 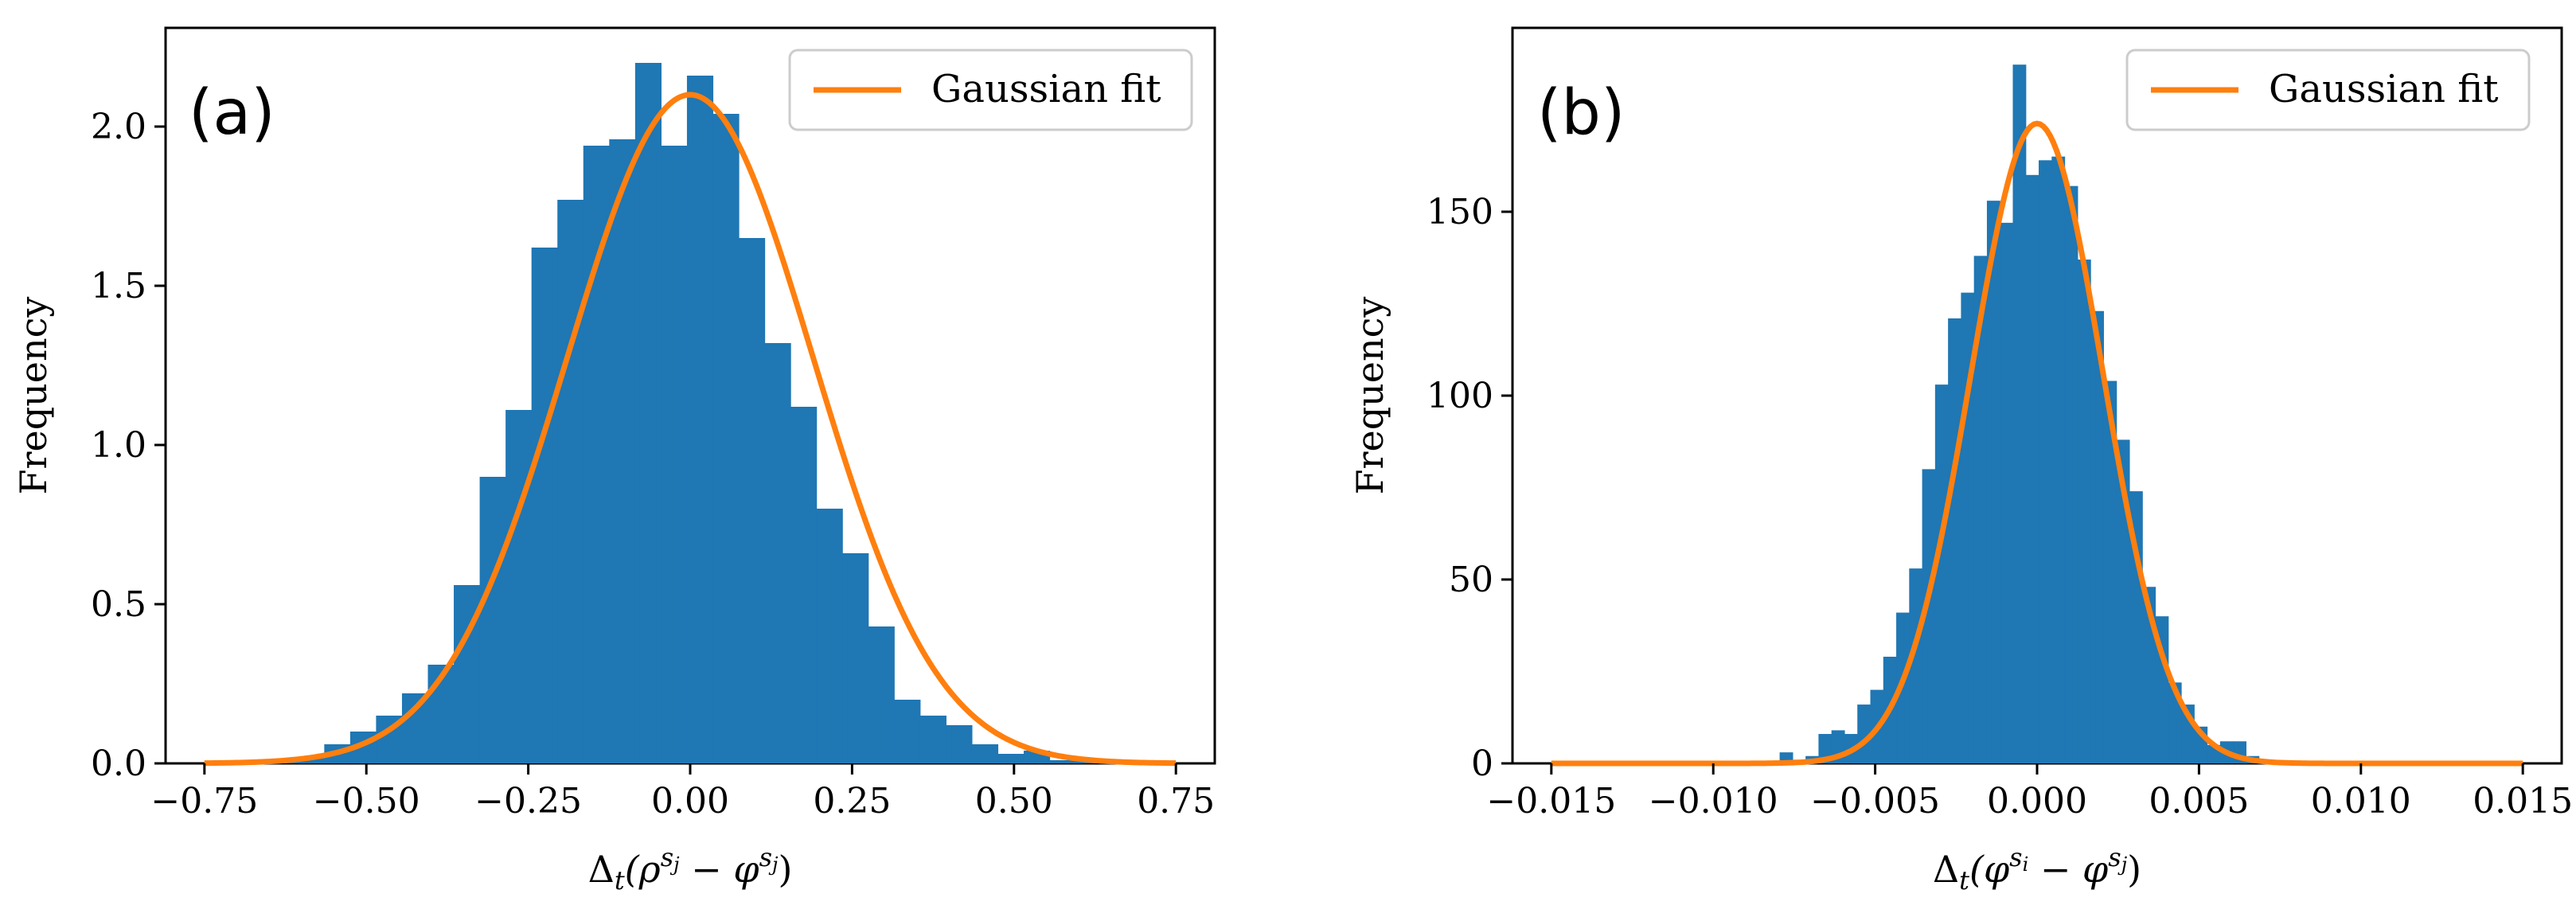 I want to click on y-tick-label: 100, so click(x=1460, y=396).